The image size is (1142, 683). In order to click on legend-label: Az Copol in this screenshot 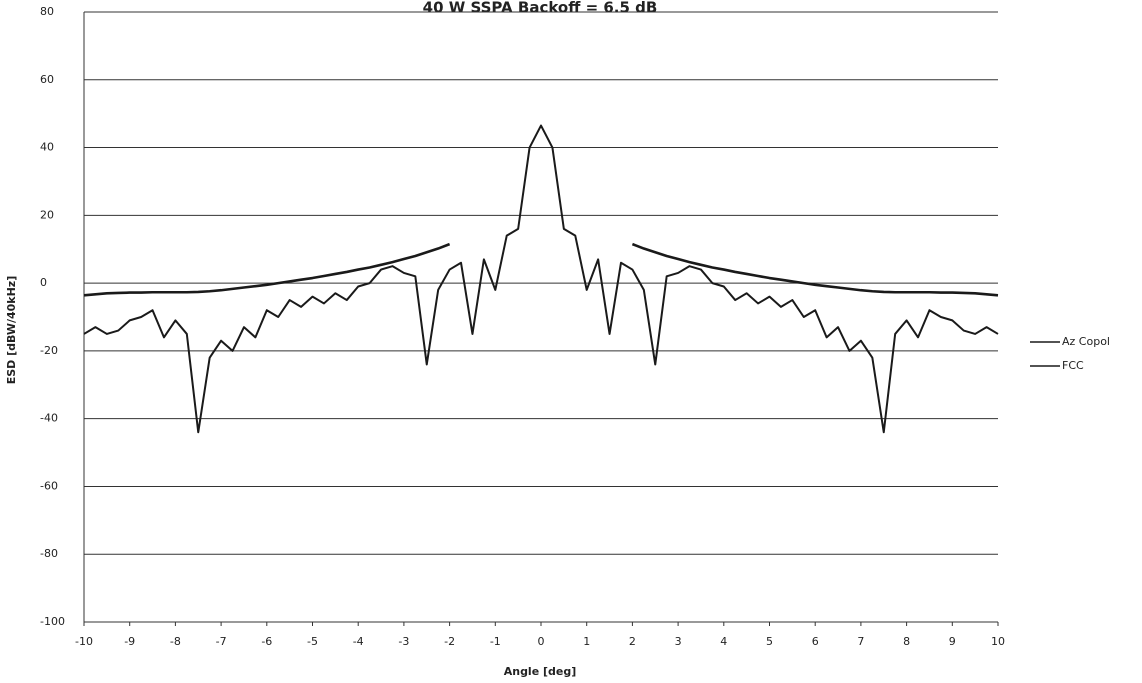, I will do `click(1086, 341)`.